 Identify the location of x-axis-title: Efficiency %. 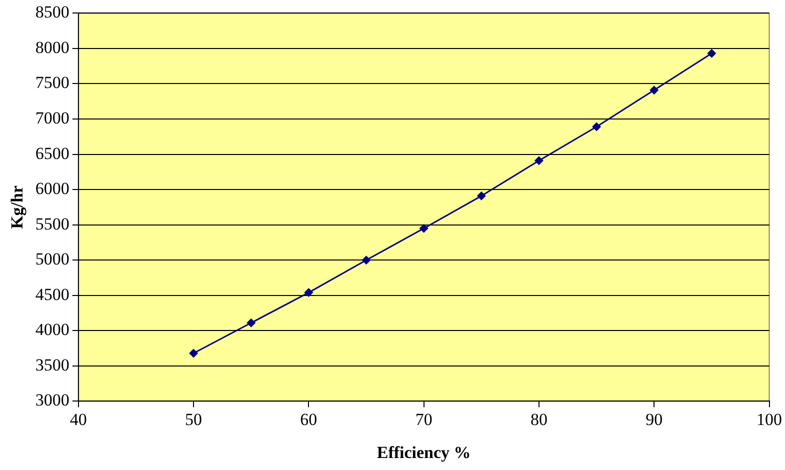
(423, 452).